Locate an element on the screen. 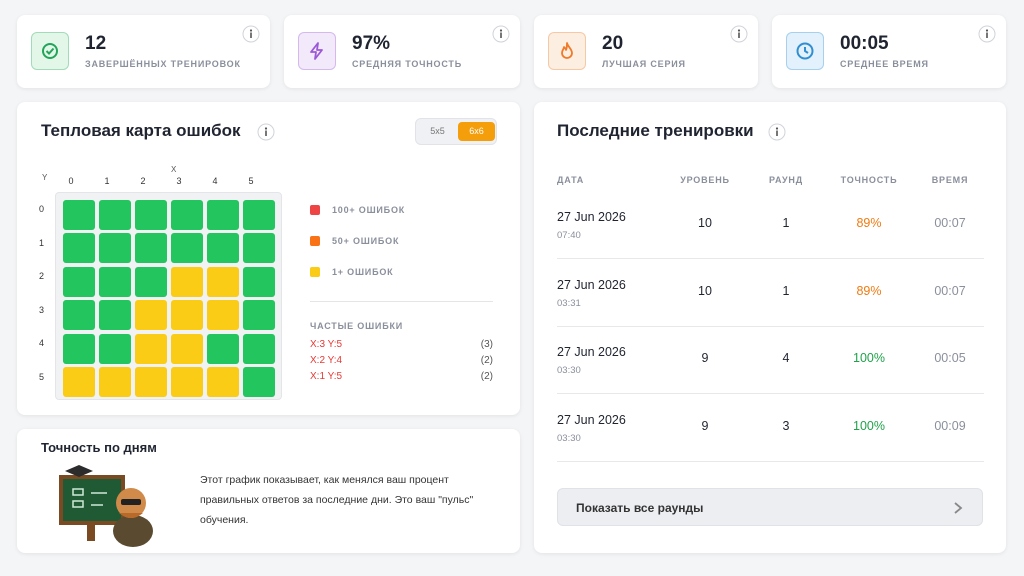 This screenshot has height=576, width=1024. table-row: 27 Jun 2026 03:31 10 1 89% 00:07 is located at coordinates (770, 304).